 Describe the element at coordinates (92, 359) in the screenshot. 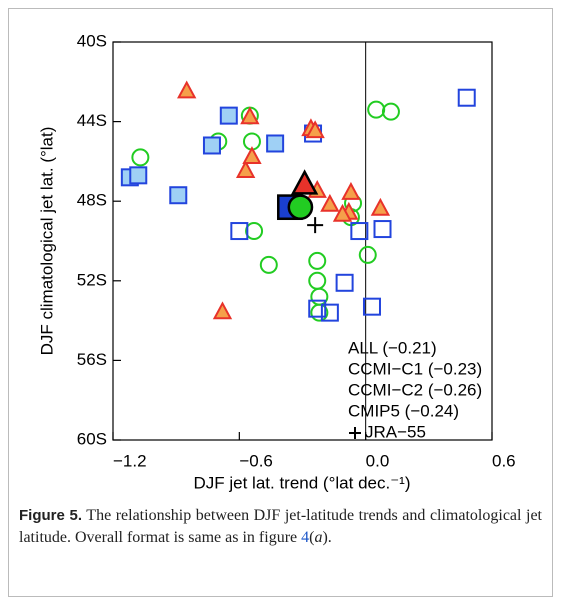

I see `y-tick-label: 56S` at that location.